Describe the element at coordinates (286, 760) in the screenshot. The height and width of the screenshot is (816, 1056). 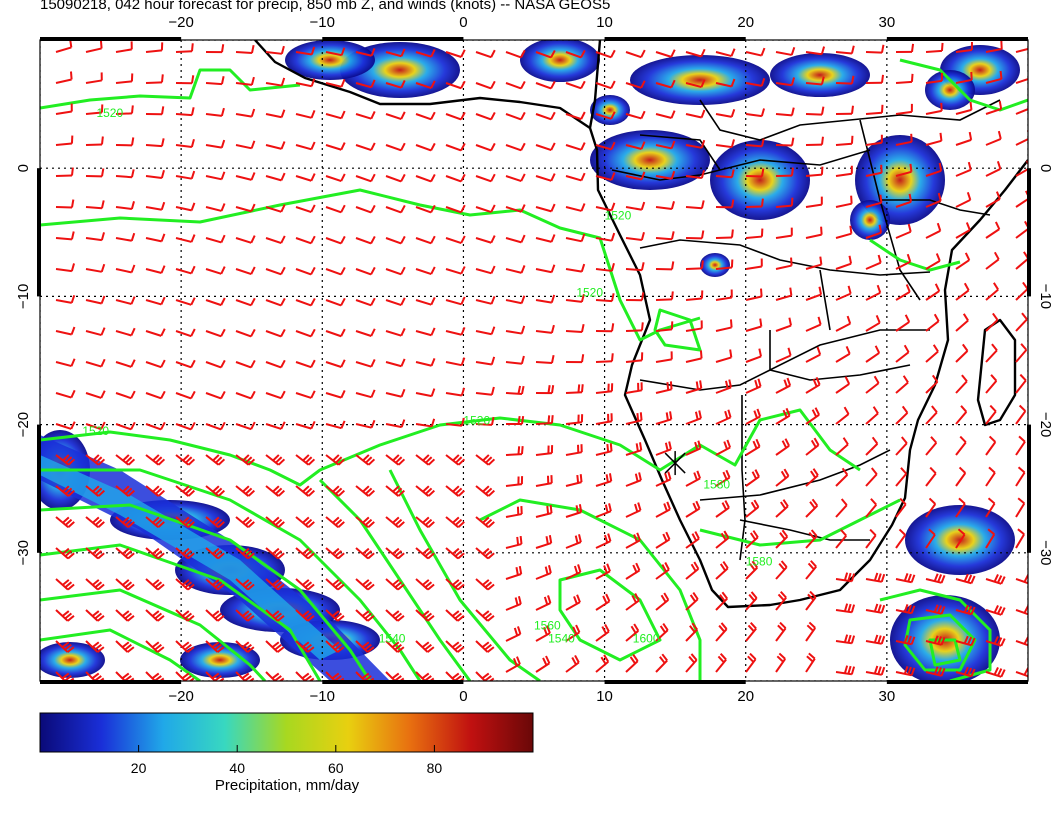
I see `colorbar-ticks: 20 40 60 80` at that location.